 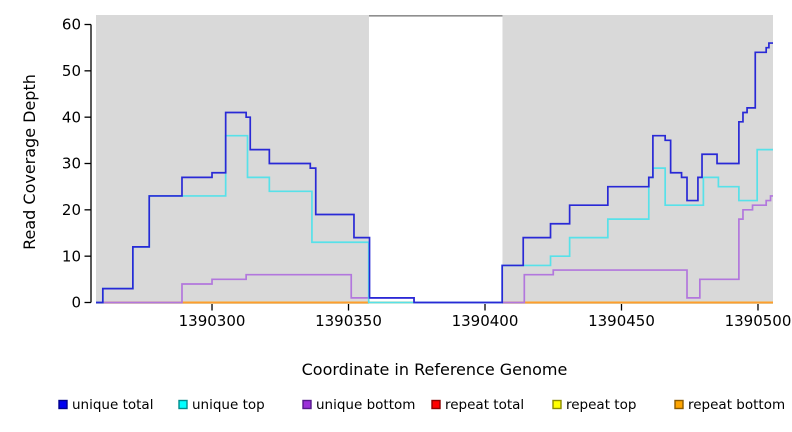 I want to click on masked-region, so click(x=435, y=159).